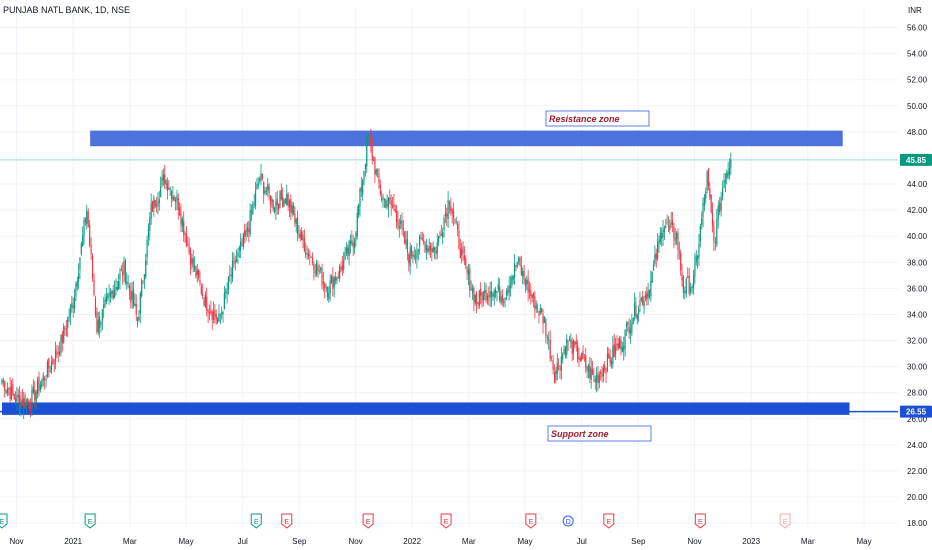 This screenshot has height=550, width=932. I want to click on zone-annotations: Resistance zone Support zone, so click(598, 276).